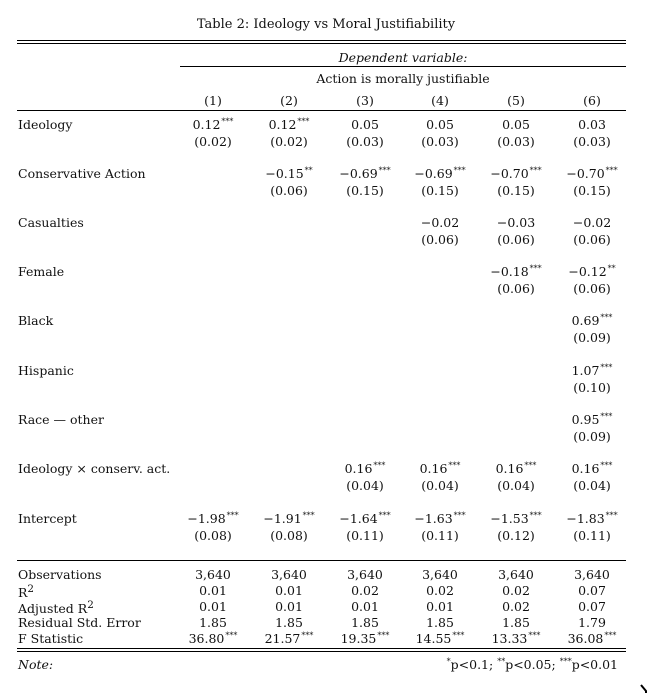  Describe the element at coordinates (79, 622) in the screenshot. I see `stat-label: Residual Std. Error` at that location.